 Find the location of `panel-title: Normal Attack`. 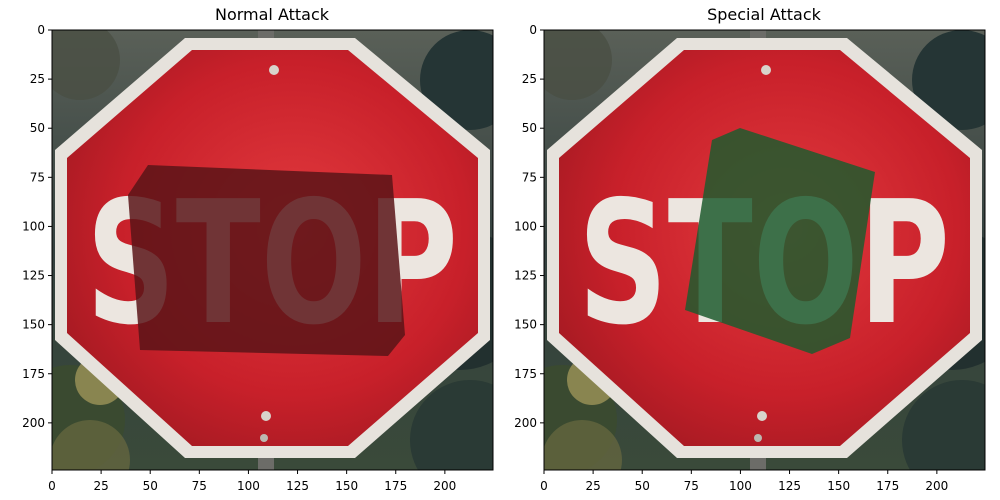

panel-title: Normal Attack is located at coordinates (272, 14).